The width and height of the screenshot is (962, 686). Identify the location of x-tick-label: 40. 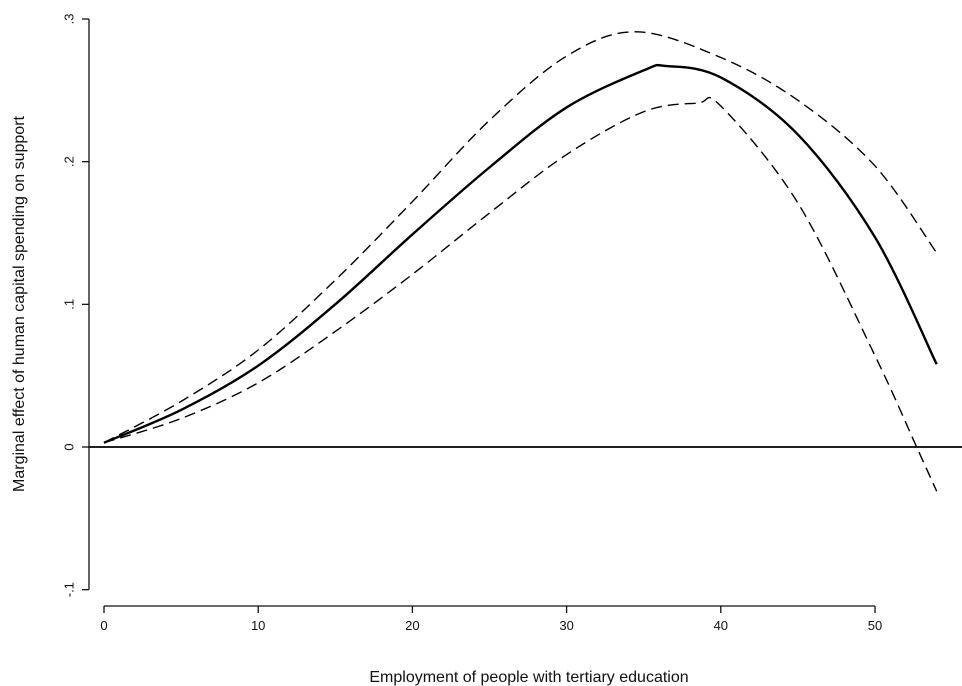
(721, 625).